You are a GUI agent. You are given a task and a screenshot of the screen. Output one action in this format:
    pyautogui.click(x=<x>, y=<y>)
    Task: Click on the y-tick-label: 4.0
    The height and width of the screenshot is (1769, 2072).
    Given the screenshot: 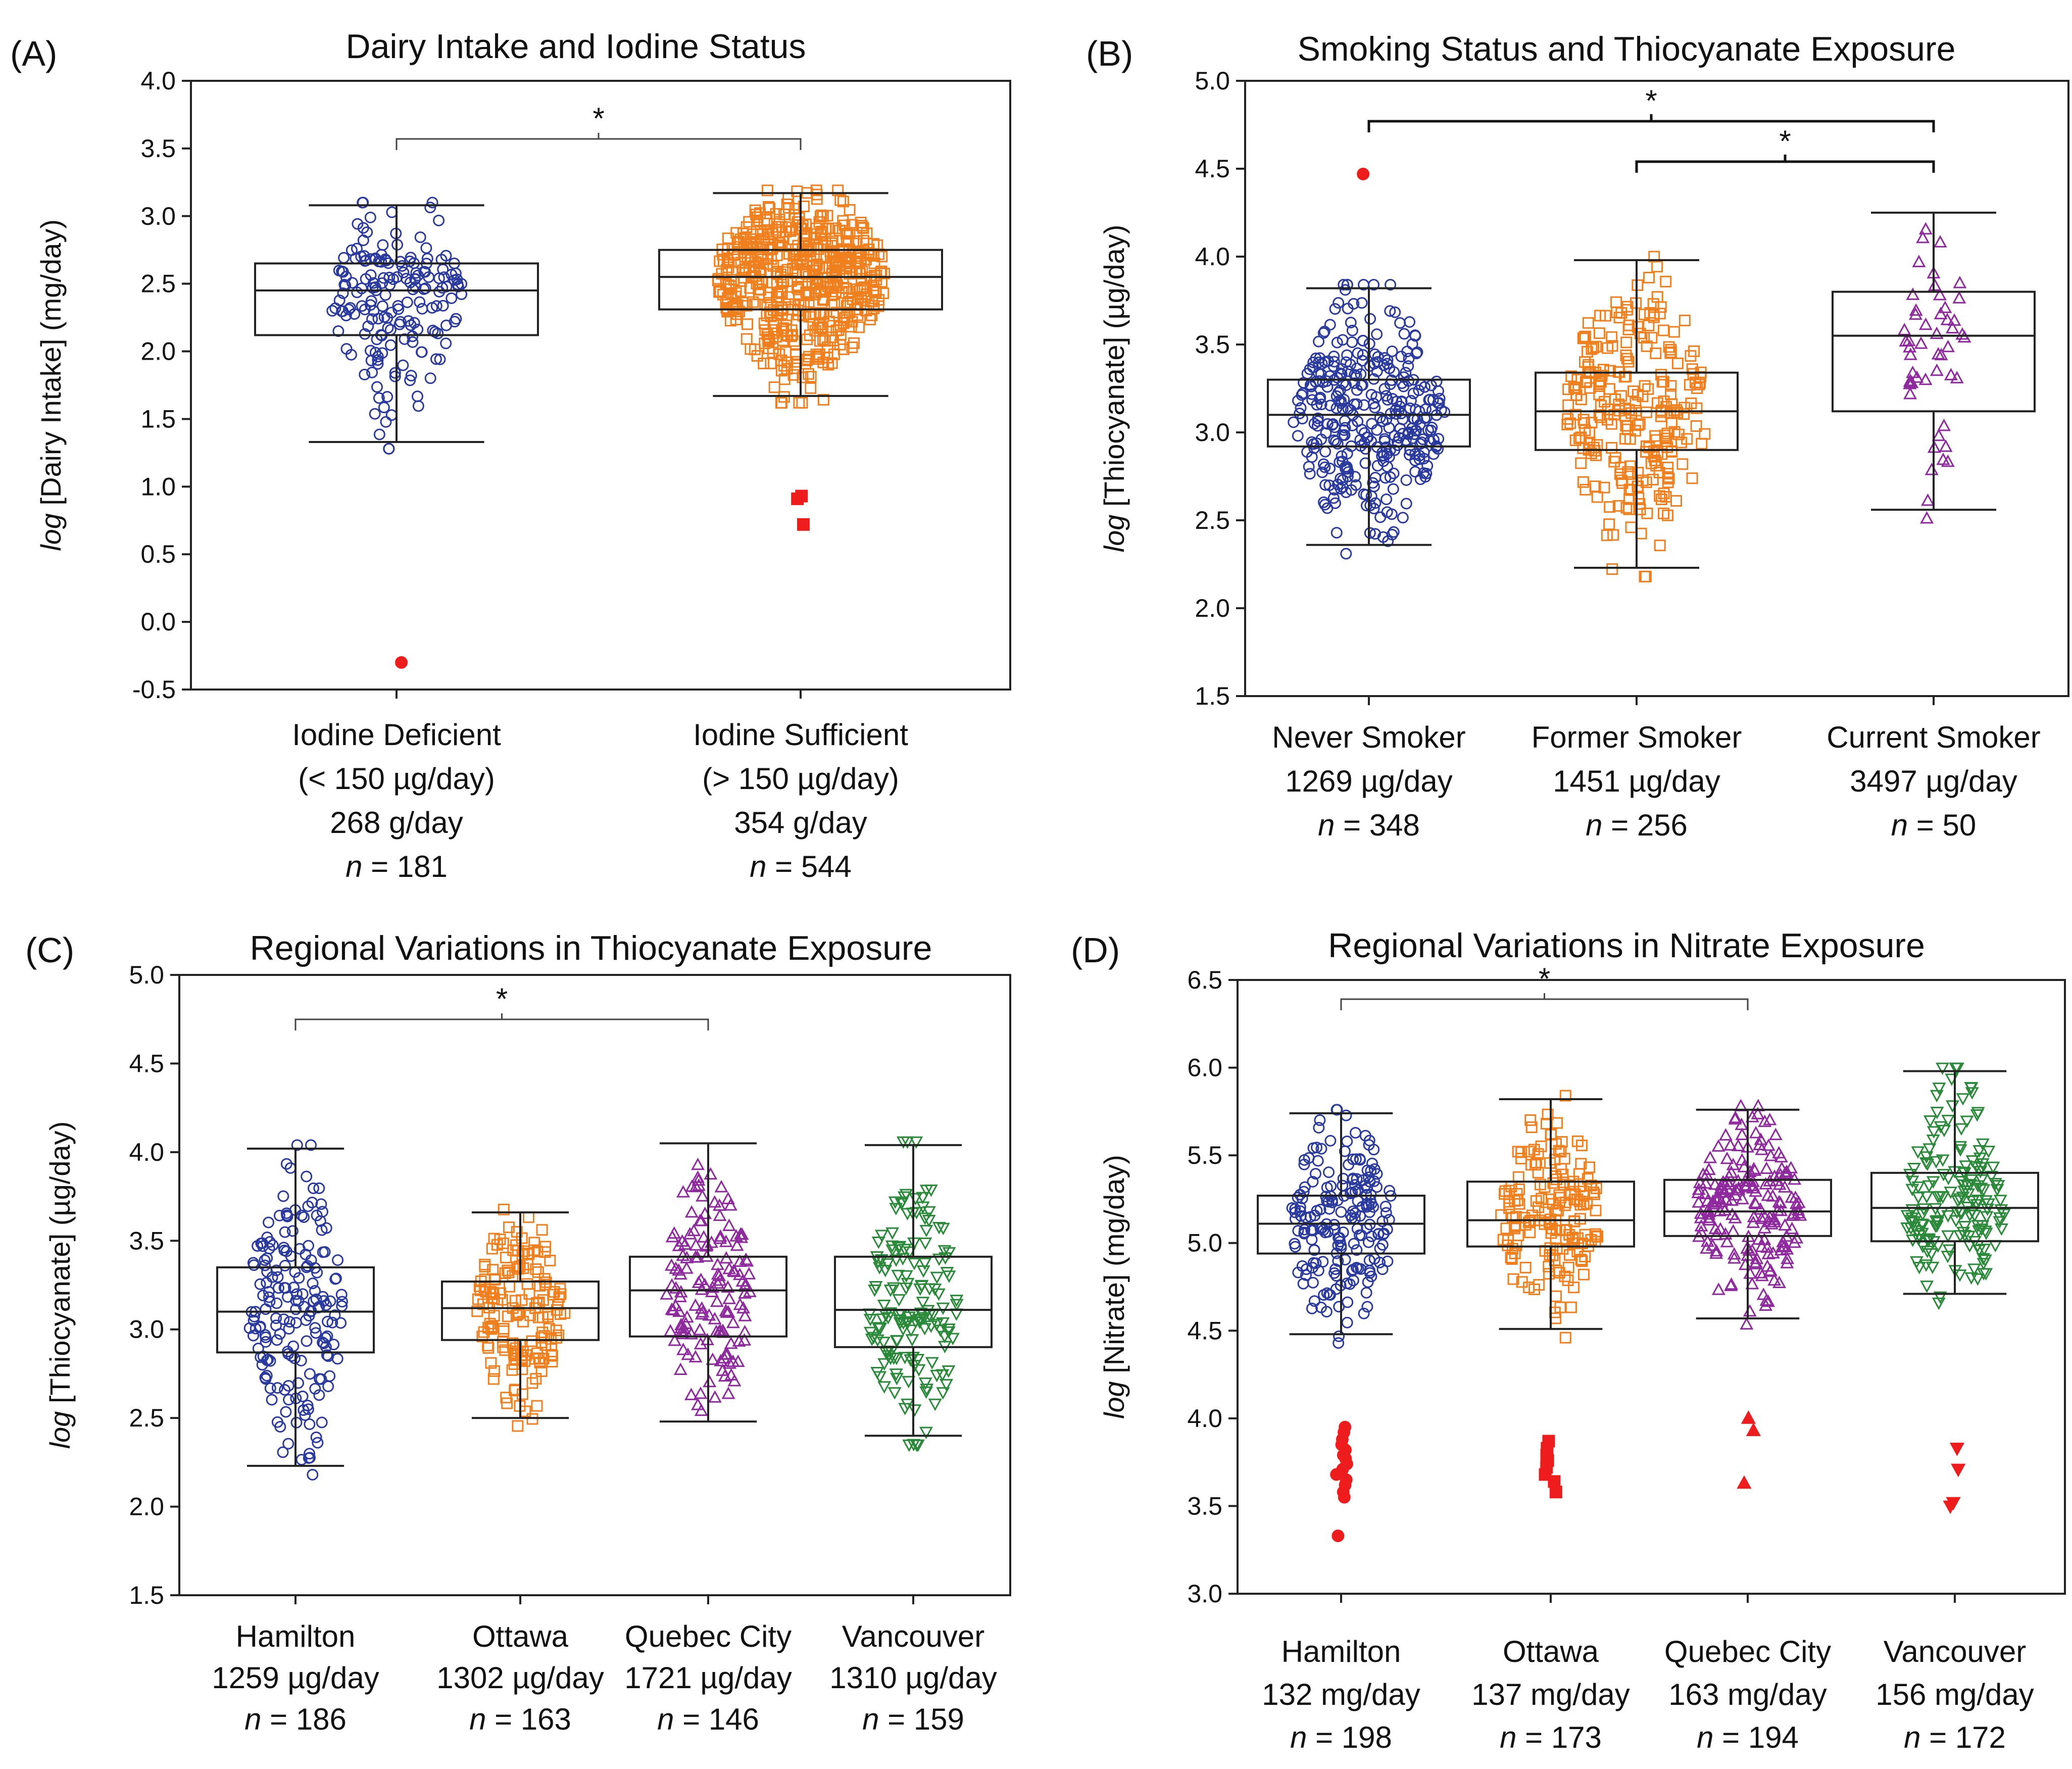 What is the action you would take?
    pyautogui.click(x=158, y=81)
    